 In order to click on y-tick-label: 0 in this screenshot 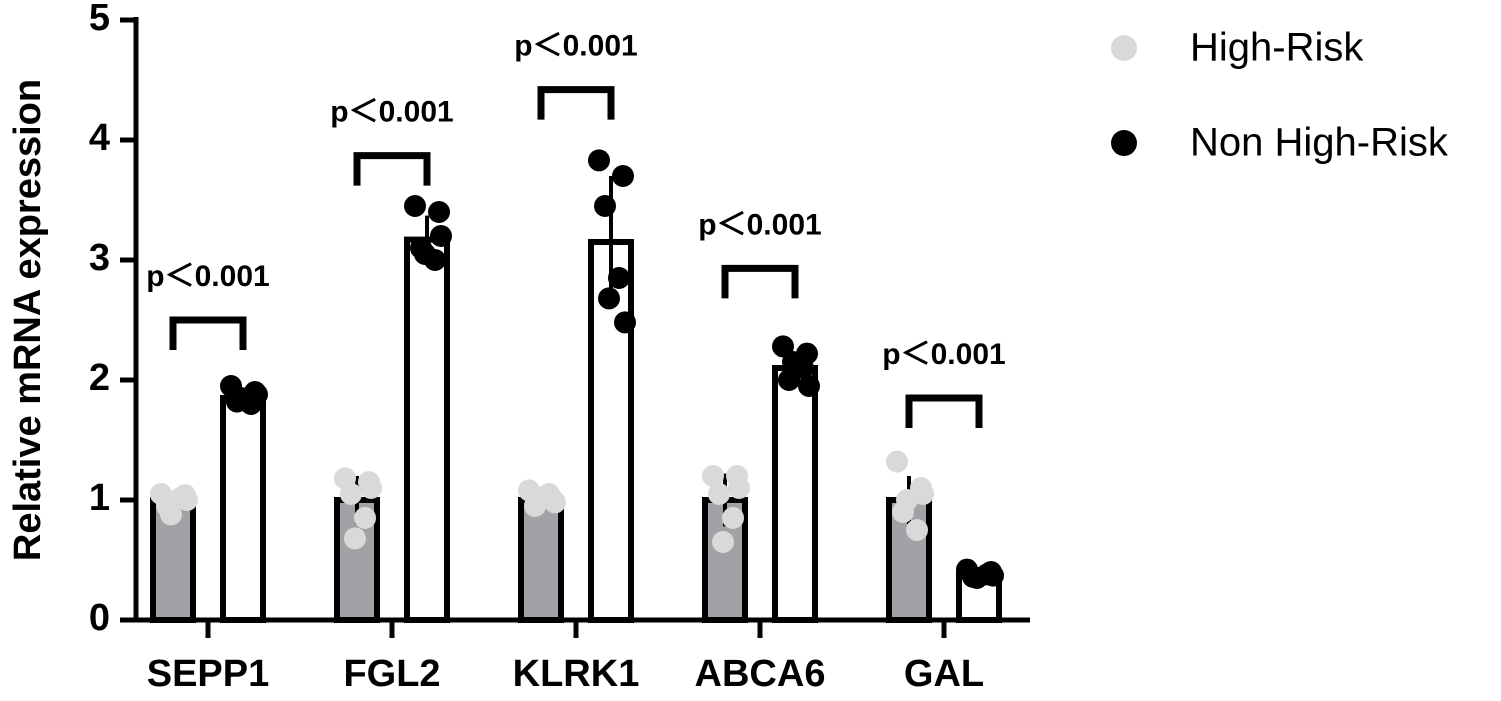, I will do `click(99, 618)`.